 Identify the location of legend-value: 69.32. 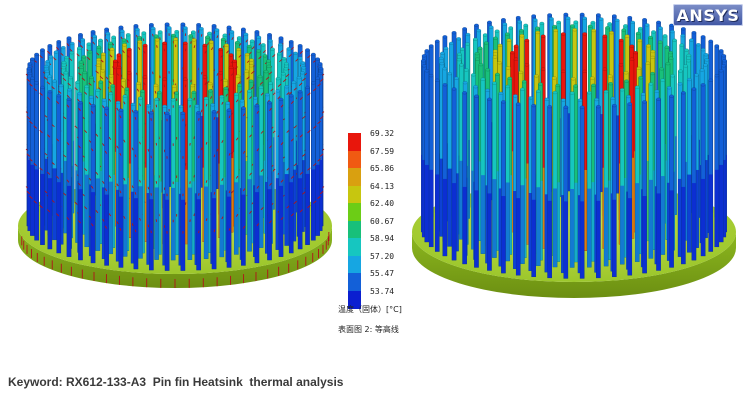
(382, 133).